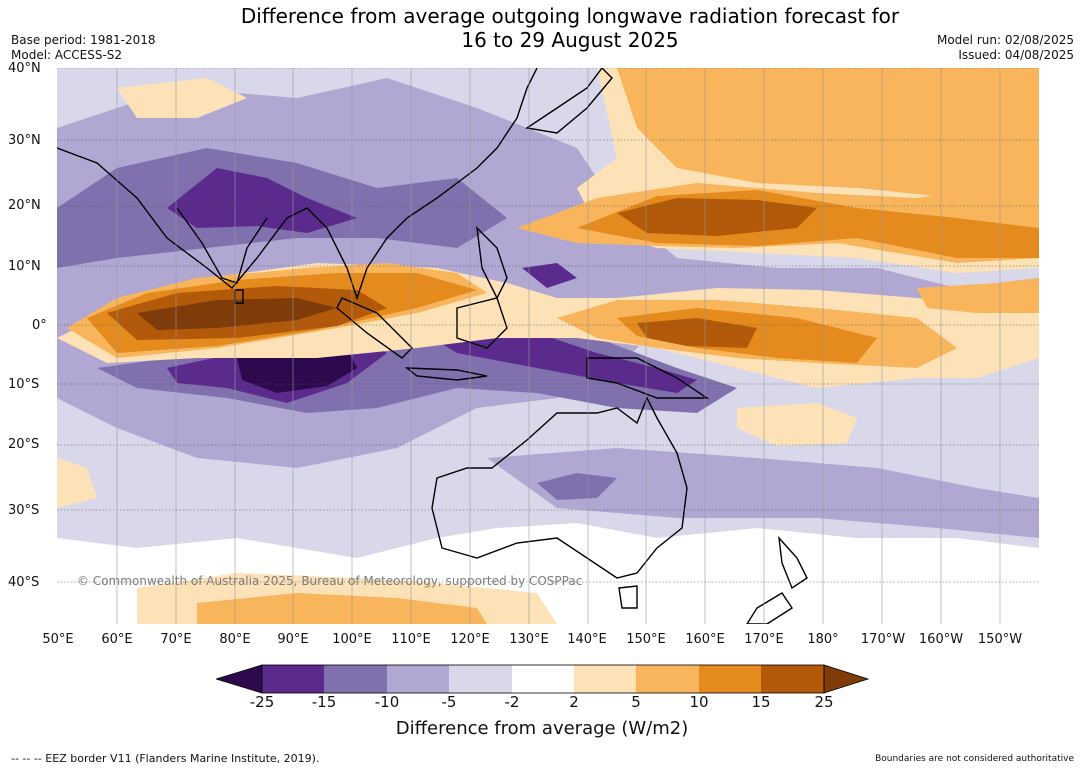 The height and width of the screenshot is (770, 1085). What do you see at coordinates (730, 679) in the screenshot?
I see `colorbar-bin-pos10` at bounding box center [730, 679].